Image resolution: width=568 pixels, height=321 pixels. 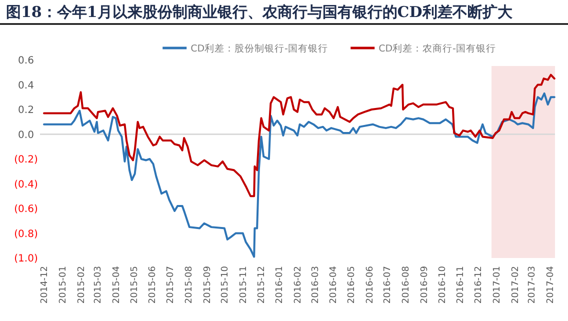 What do you see at coordinates (280, 285) in the screenshot?
I see `x-tick-label: 2016-01` at bounding box center [280, 285].